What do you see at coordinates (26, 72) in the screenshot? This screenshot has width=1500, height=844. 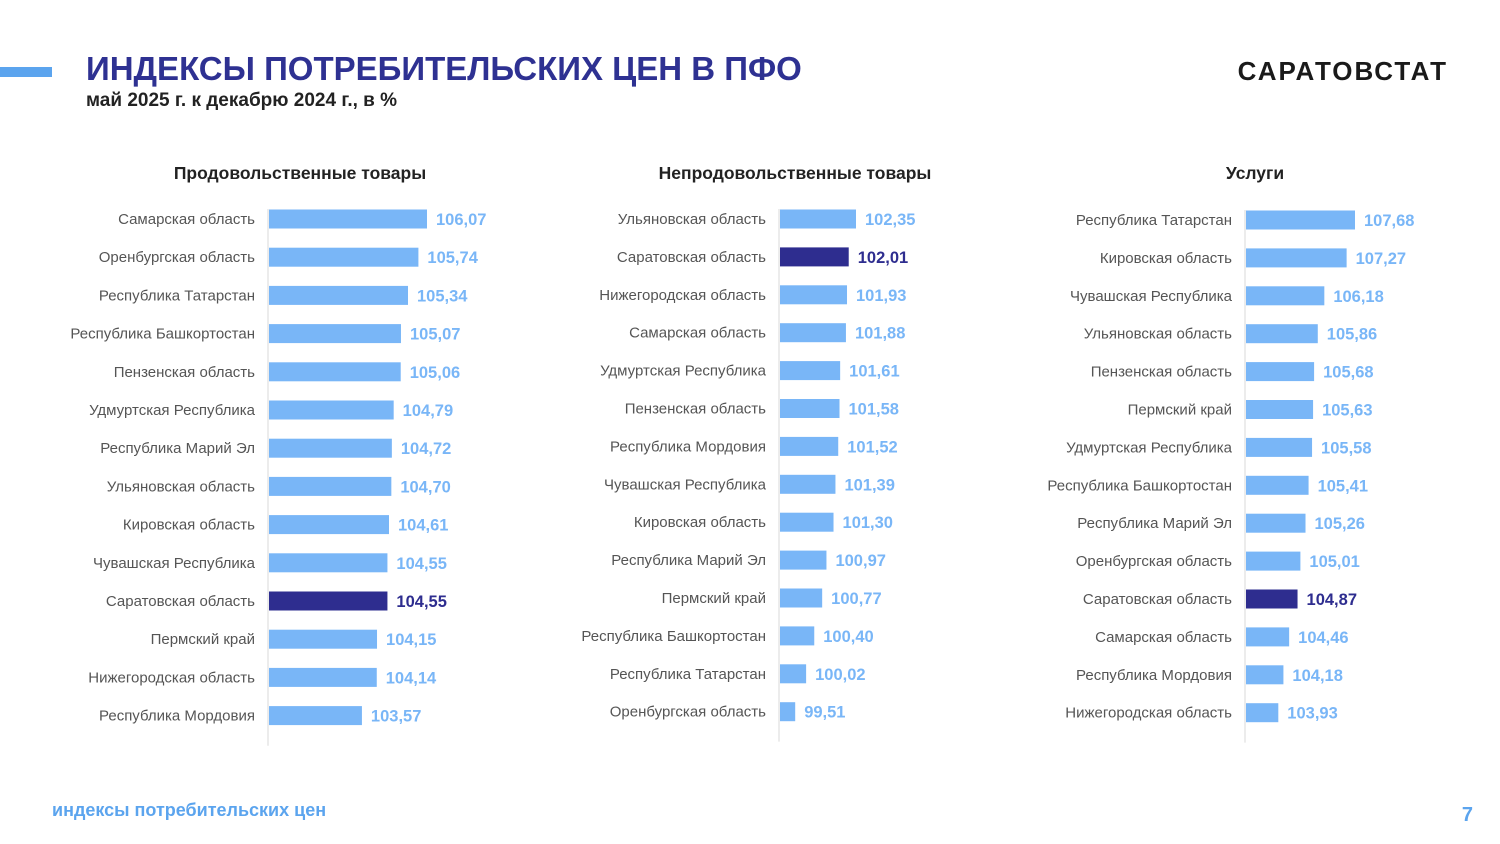 I see `accent-bar` at bounding box center [26, 72].